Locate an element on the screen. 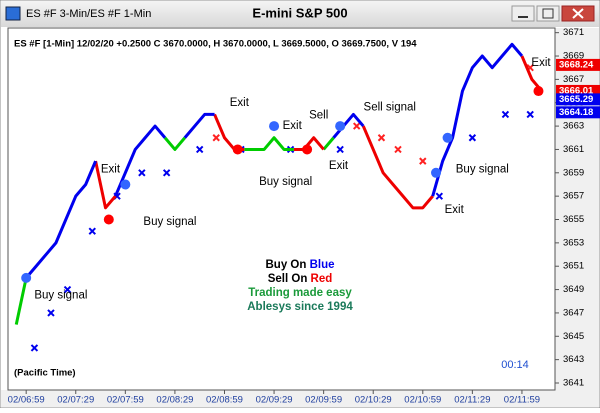 The width and height of the screenshot is (600, 413). window-buttons is located at coordinates (553, 13).